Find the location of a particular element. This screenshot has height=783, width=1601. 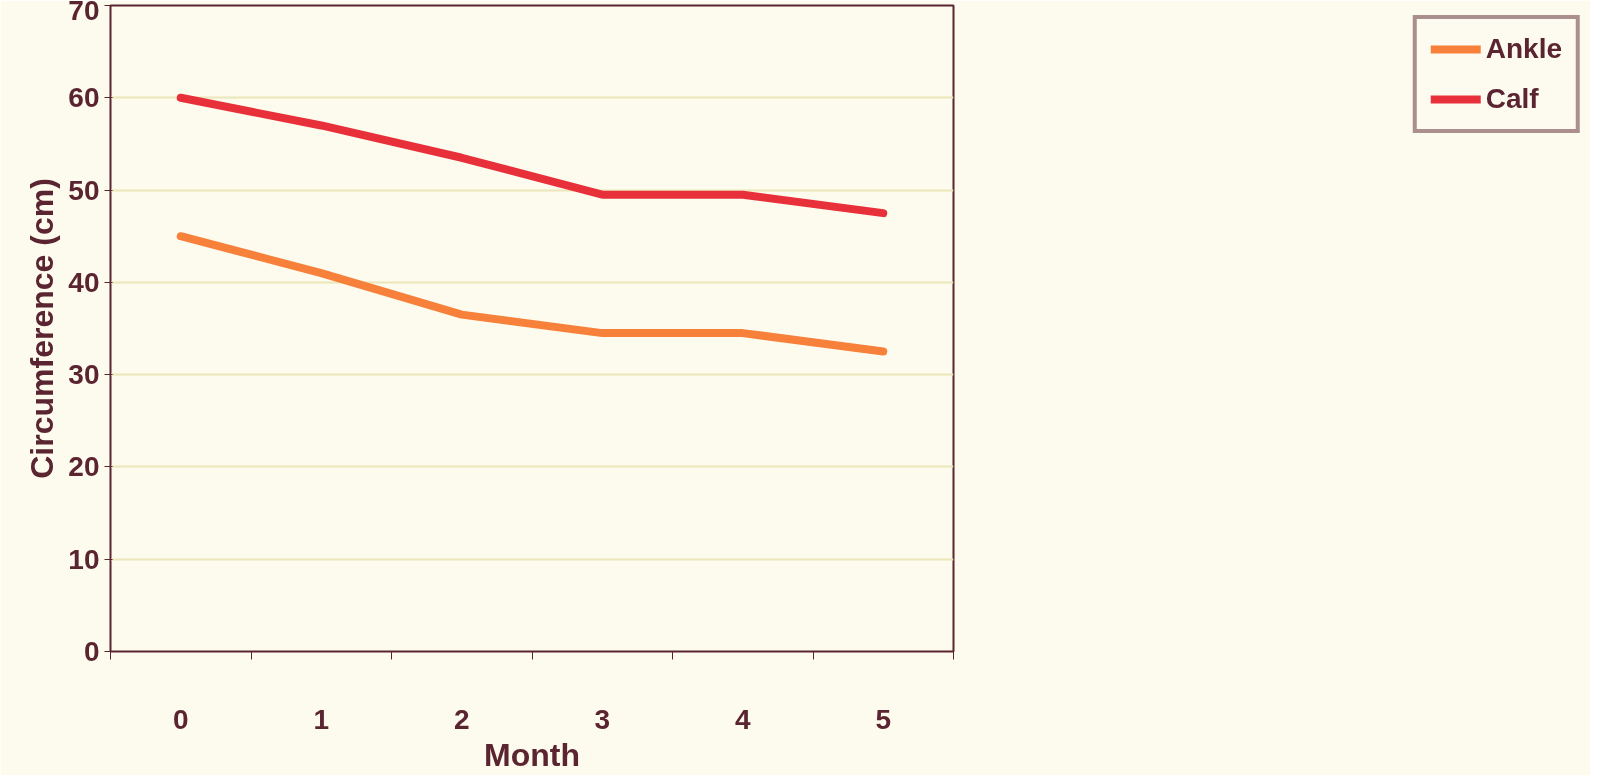

y-tick-label: 0 is located at coordinates (91, 651).